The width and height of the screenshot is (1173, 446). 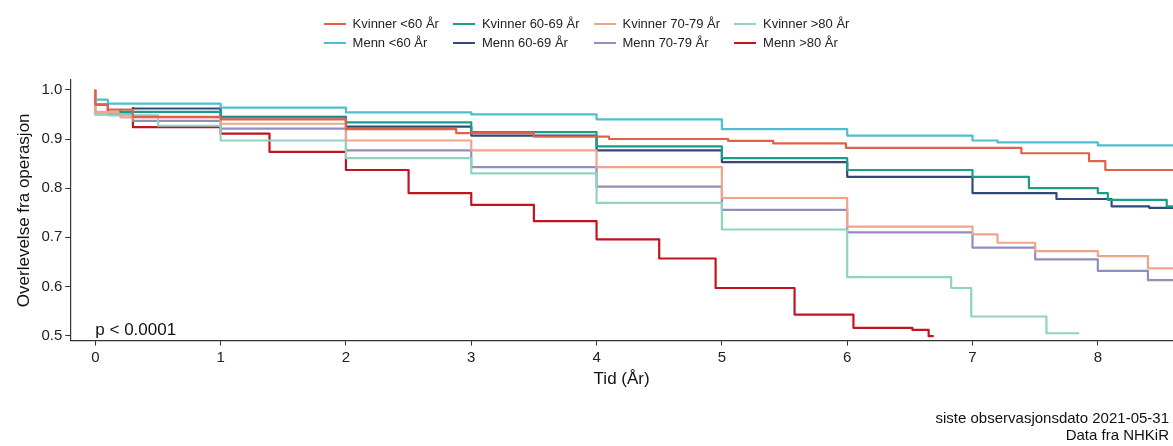 What do you see at coordinates (1052, 417) in the screenshot?
I see `text: siste observasjonsdato 2021-05-31` at bounding box center [1052, 417].